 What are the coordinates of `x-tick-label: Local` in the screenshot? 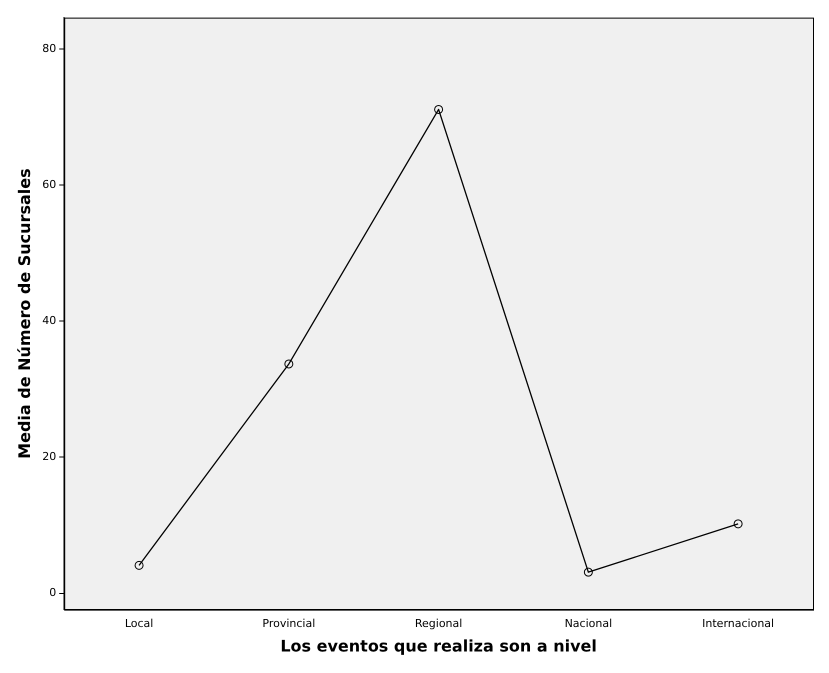 It's located at (139, 623).